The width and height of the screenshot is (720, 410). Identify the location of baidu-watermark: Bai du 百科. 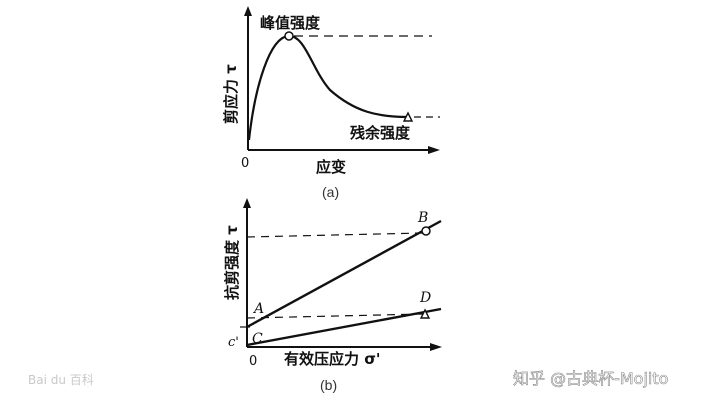
(61, 380).